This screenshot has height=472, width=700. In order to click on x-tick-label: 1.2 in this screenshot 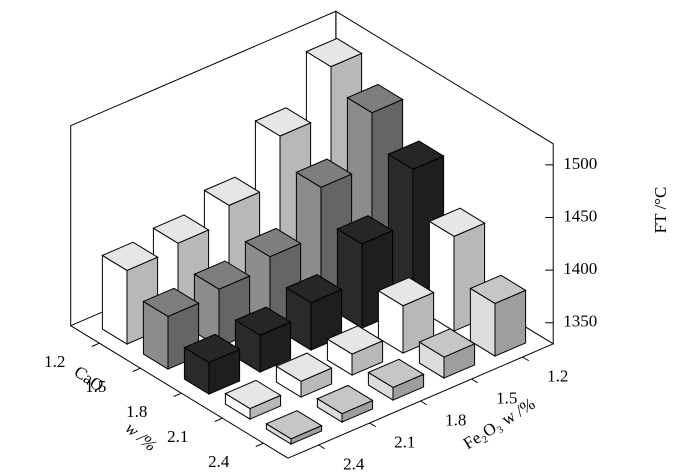, I will do `click(557, 375)`.